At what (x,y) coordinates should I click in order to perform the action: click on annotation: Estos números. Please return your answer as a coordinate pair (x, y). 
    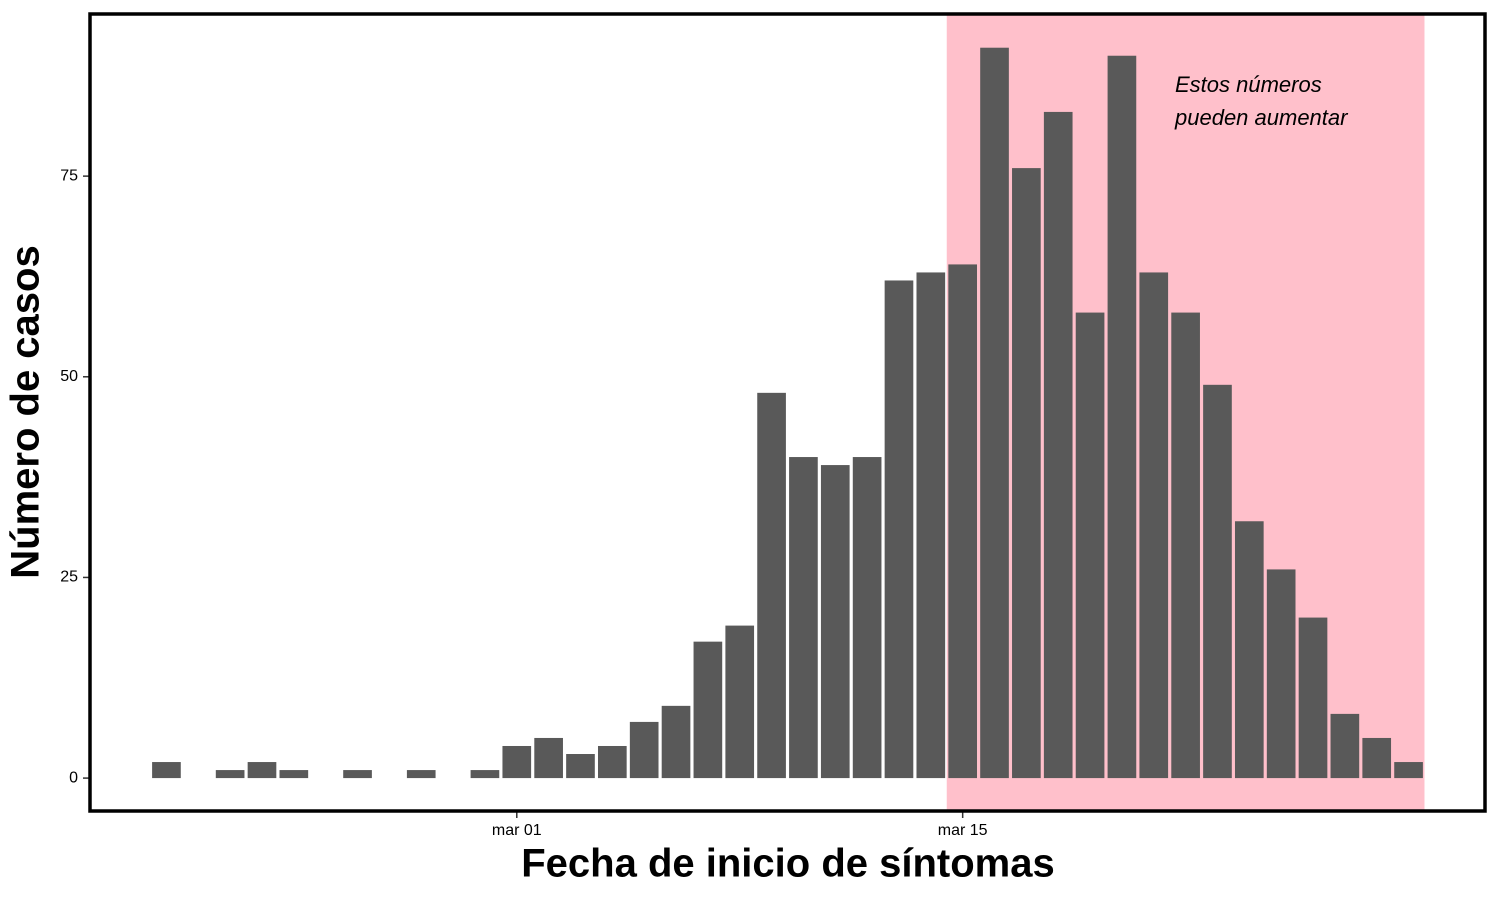
    Looking at the image, I should click on (1248, 84).